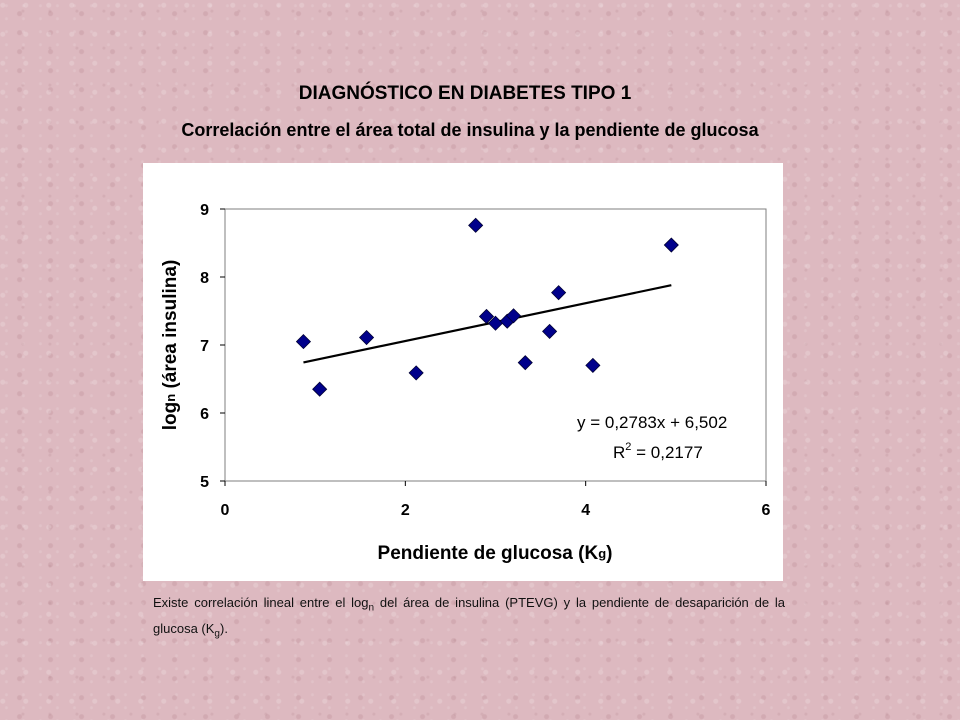  I want to click on trend-r2: R2 = 0,2177, so click(658, 451).